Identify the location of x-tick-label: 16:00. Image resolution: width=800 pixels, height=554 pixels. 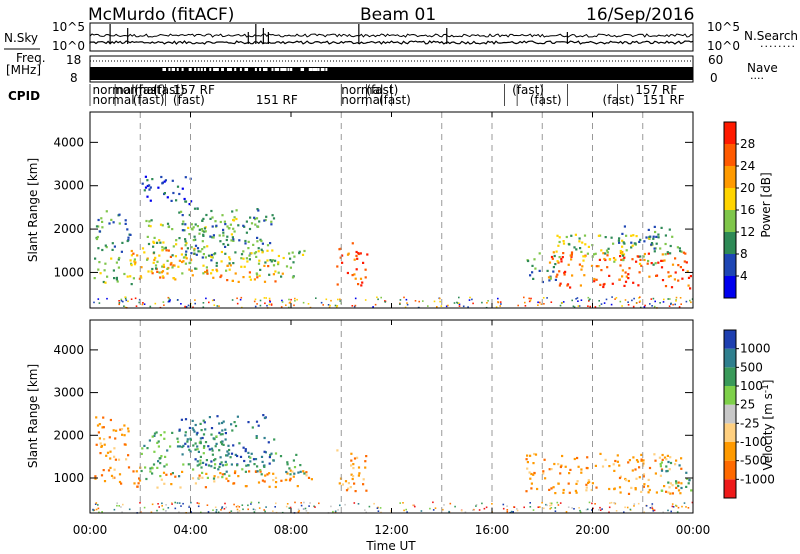
(492, 530).